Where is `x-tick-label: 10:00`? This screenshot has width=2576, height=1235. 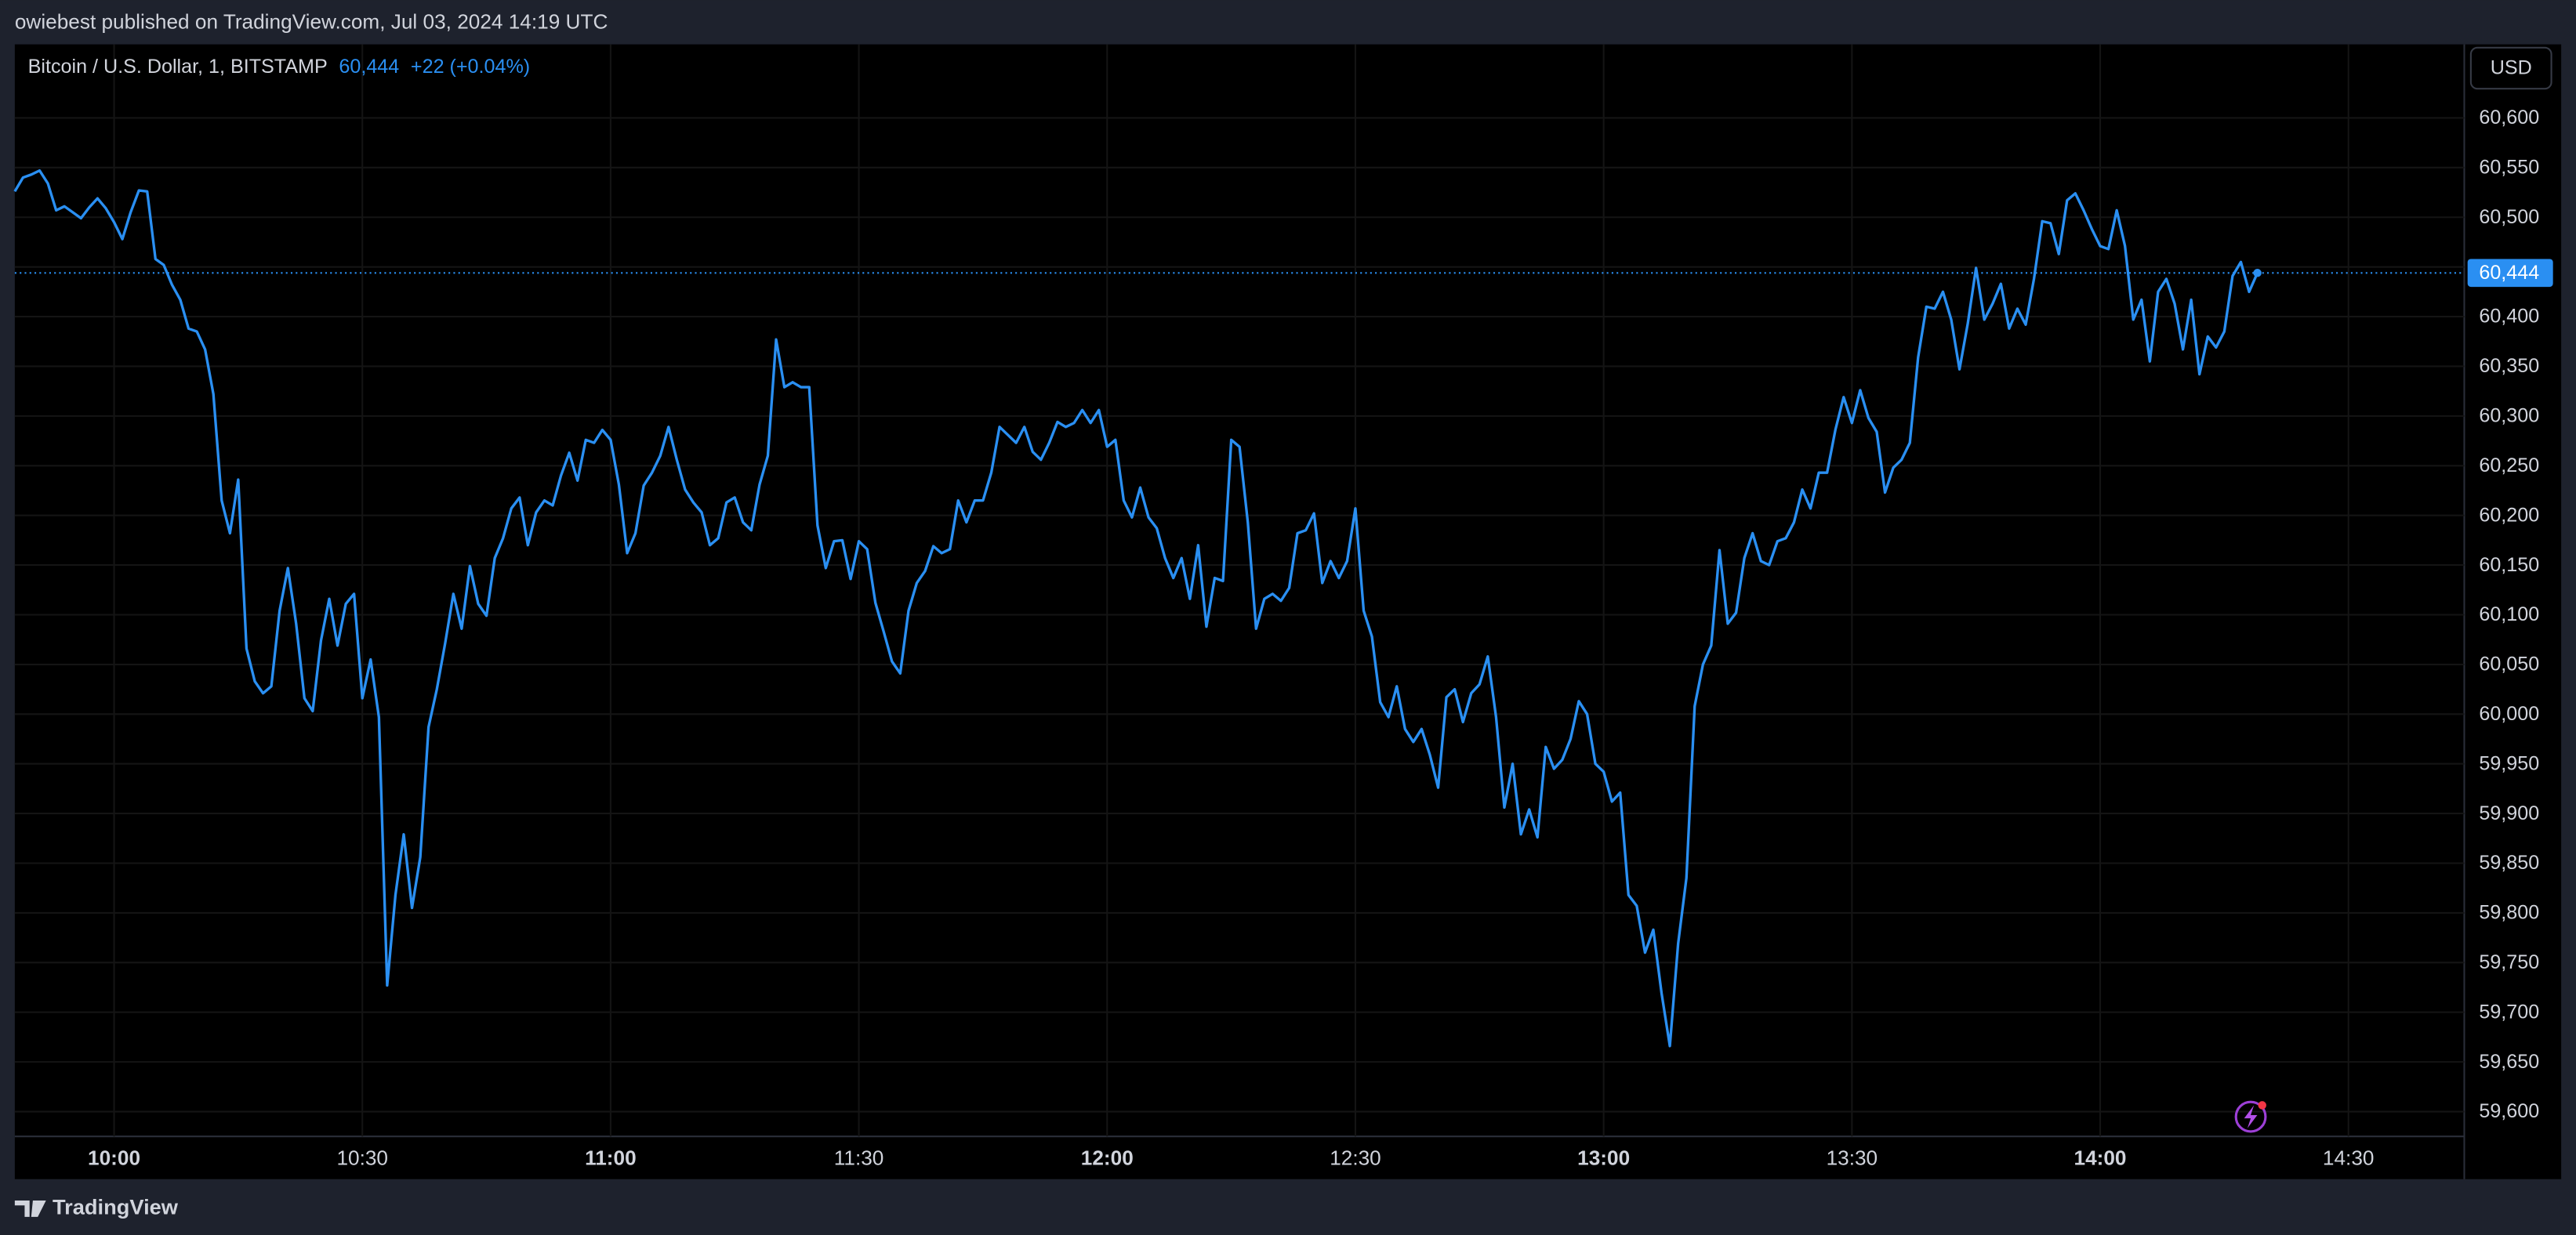
x-tick-label: 10:00 is located at coordinates (114, 1157).